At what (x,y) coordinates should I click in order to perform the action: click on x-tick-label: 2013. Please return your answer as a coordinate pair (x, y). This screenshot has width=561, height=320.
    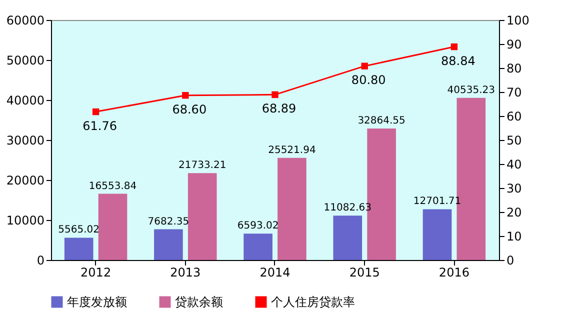
    Looking at the image, I should click on (185, 273).